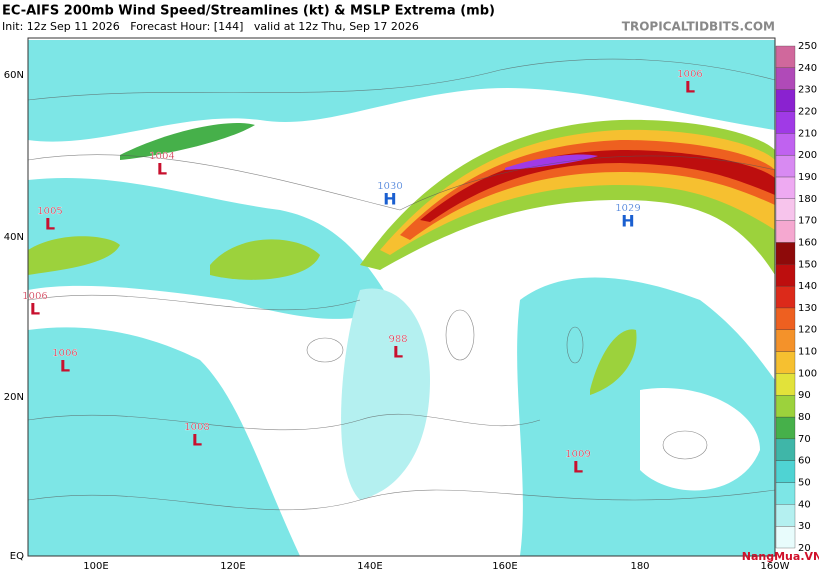  What do you see at coordinates (807, 90) in the screenshot?
I see `colorbar-label: 230` at bounding box center [807, 90].